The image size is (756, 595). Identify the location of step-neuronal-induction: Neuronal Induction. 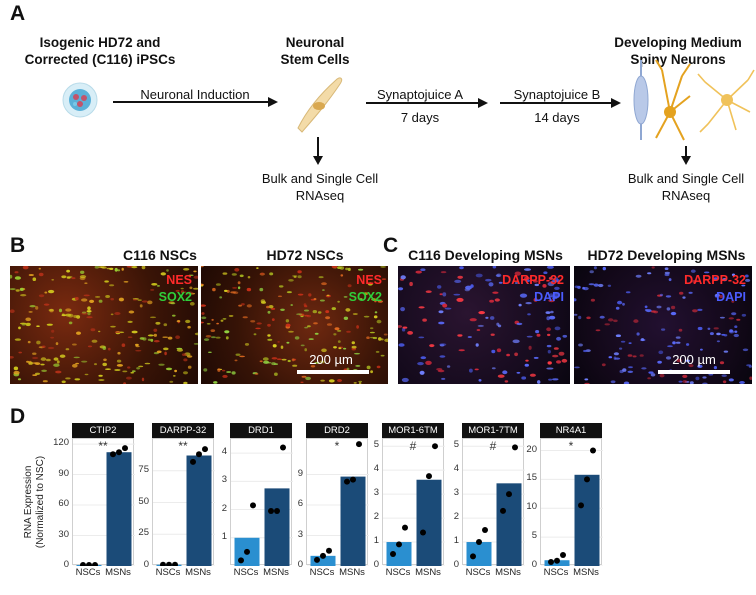
(195, 94).